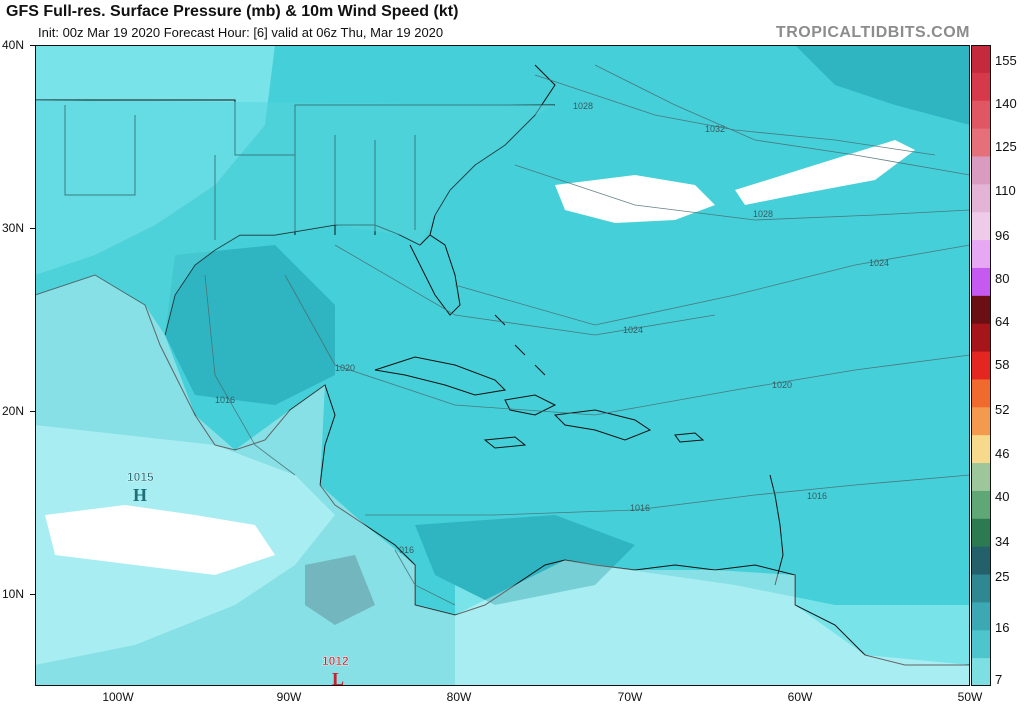 The width and height of the screenshot is (1024, 706). What do you see at coordinates (1002, 453) in the screenshot?
I see `colorbar-label-46: 46` at bounding box center [1002, 453].